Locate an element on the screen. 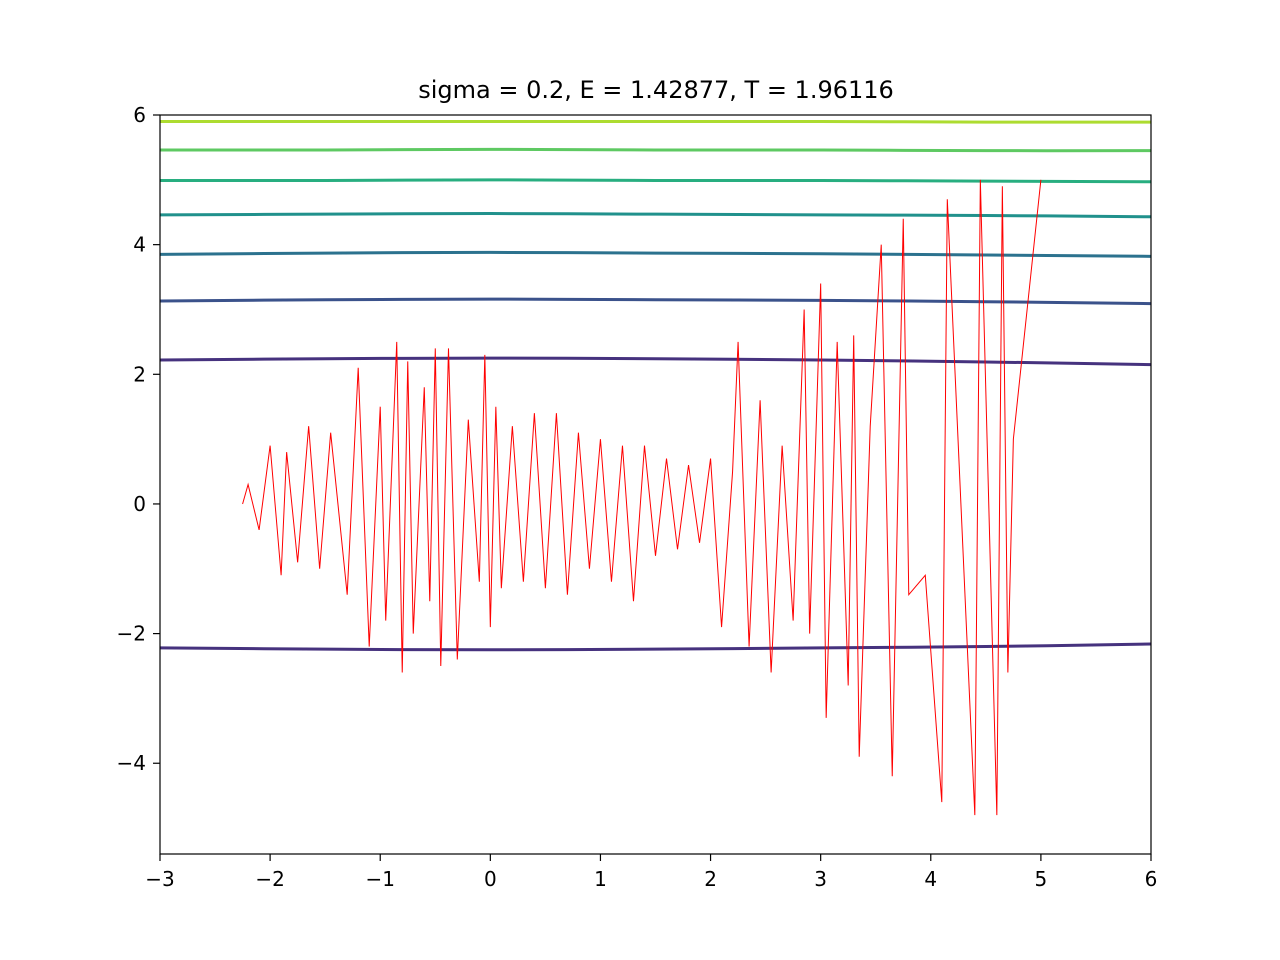 The height and width of the screenshot is (960, 1280). x-tick-label: 4 is located at coordinates (930, 879).